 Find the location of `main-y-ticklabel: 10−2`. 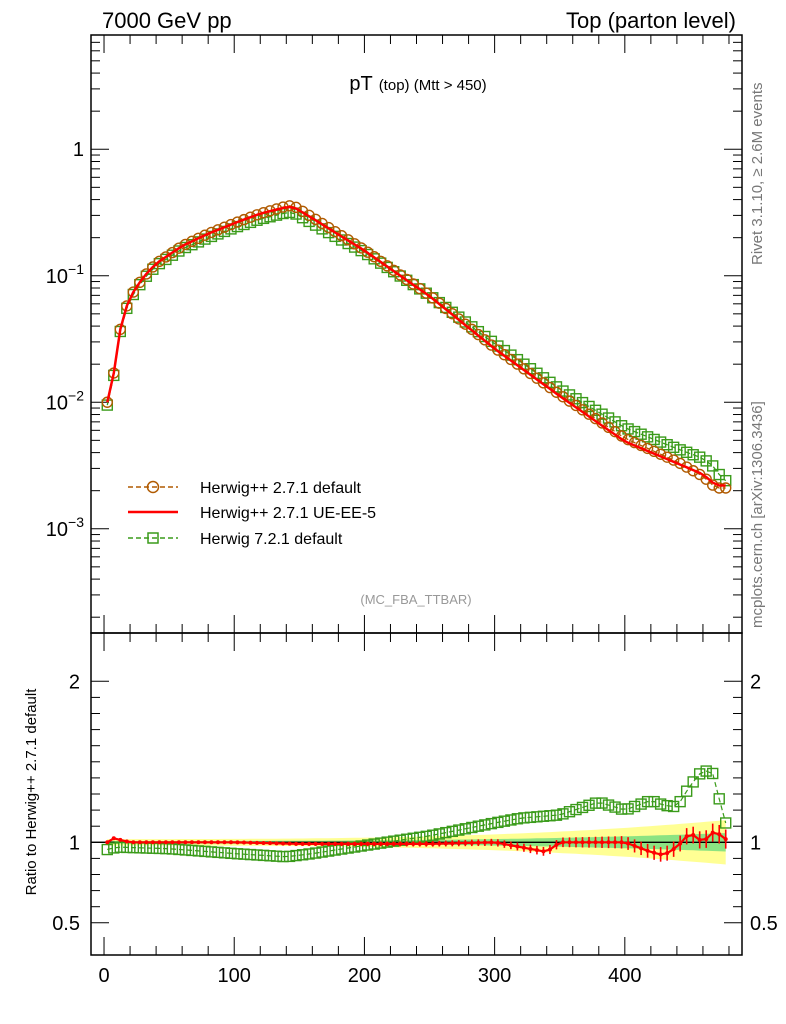

main-y-ticklabel: 10−2 is located at coordinates (65, 400).